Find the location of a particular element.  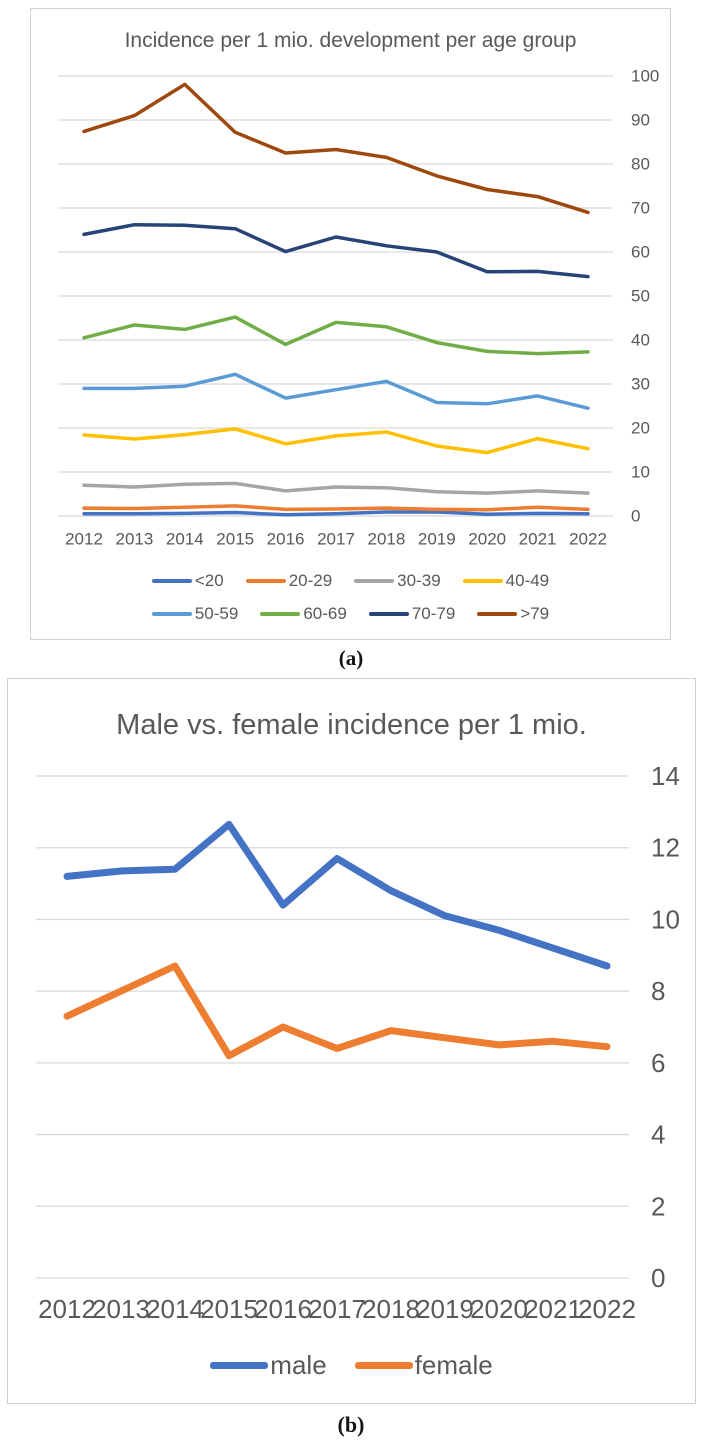

legend-marker->79 is located at coordinates (497, 614).